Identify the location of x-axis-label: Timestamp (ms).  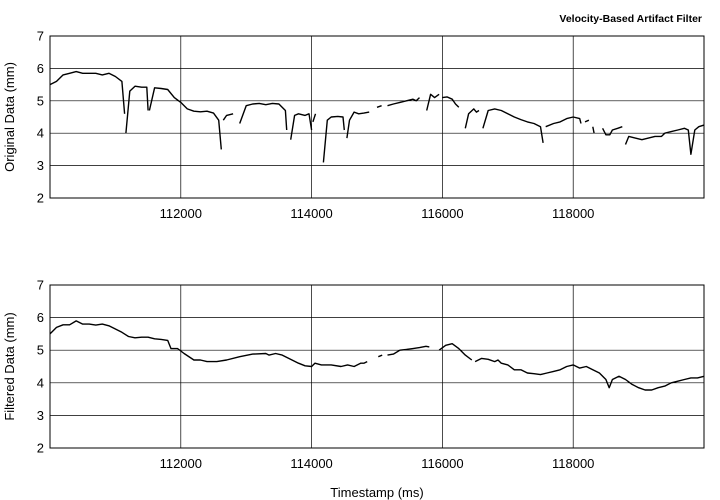
(376, 492).